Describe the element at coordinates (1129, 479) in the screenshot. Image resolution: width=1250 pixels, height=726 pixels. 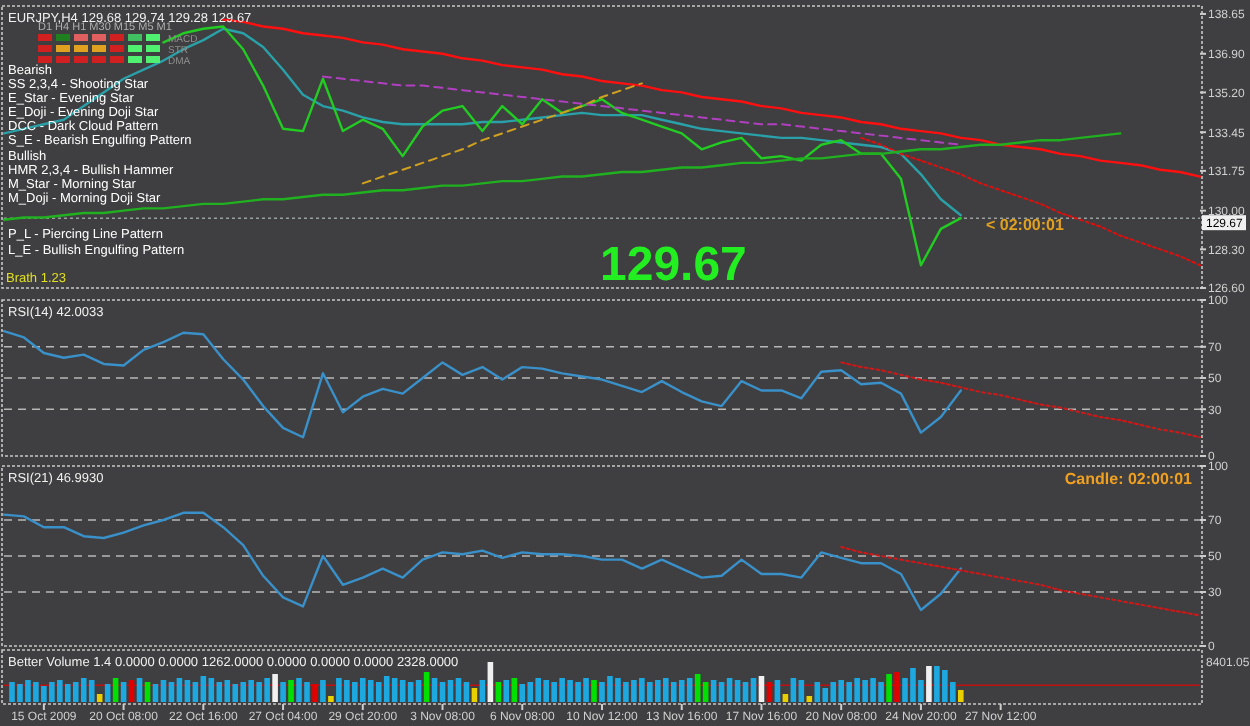
I see `annotation: Candle: 02:00:01` at that location.